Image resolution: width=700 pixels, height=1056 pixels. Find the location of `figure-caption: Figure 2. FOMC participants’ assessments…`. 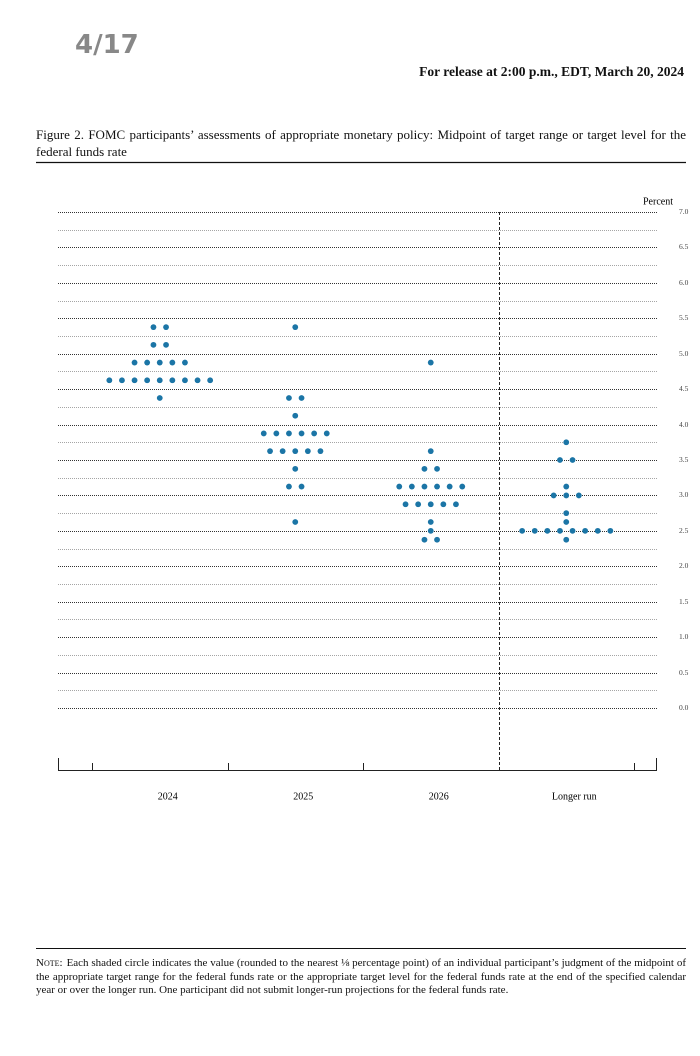

figure-caption: Figure 2. FOMC participants’ assessments… is located at coordinates (361, 143).